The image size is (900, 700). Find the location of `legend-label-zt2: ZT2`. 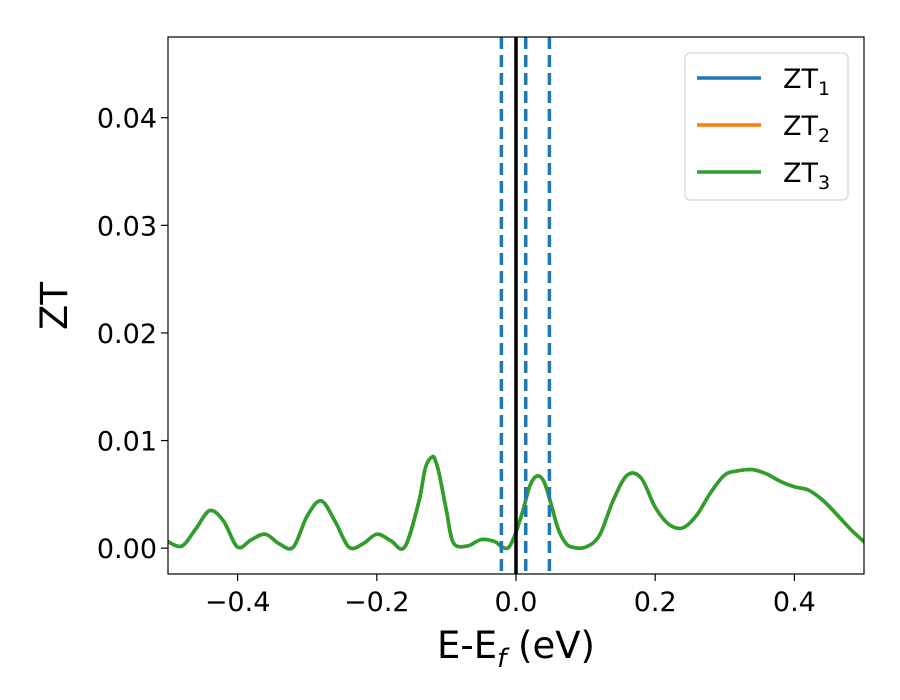

legend-label-zt2: ZT2 is located at coordinates (806, 129).